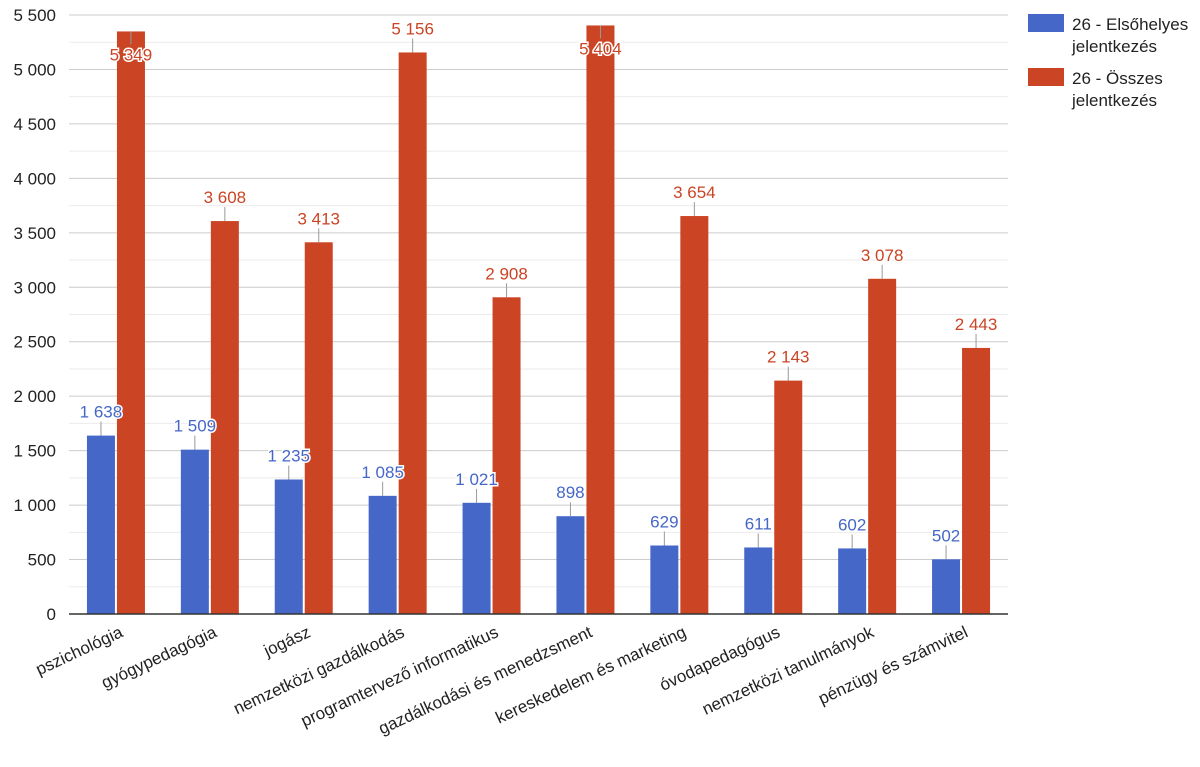 This screenshot has width=1200, height=767. I want to click on y-tick-label: 5 500, so click(34, 15).